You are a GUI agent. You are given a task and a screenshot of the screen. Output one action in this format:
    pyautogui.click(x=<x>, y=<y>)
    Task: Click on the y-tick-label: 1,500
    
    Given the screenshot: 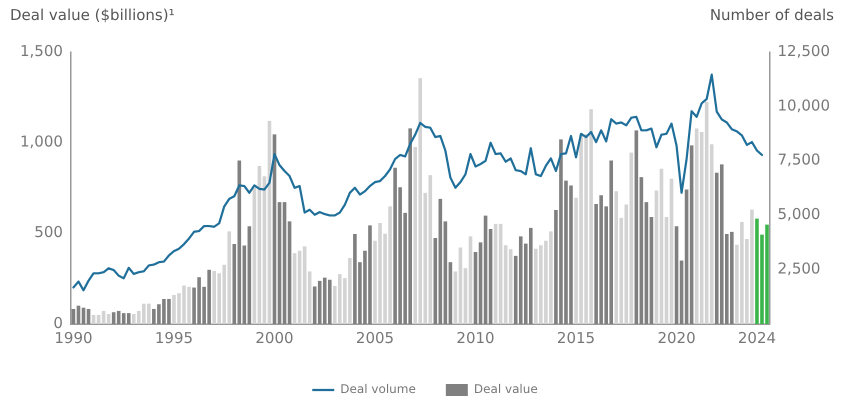 What is the action you would take?
    pyautogui.click(x=41, y=51)
    